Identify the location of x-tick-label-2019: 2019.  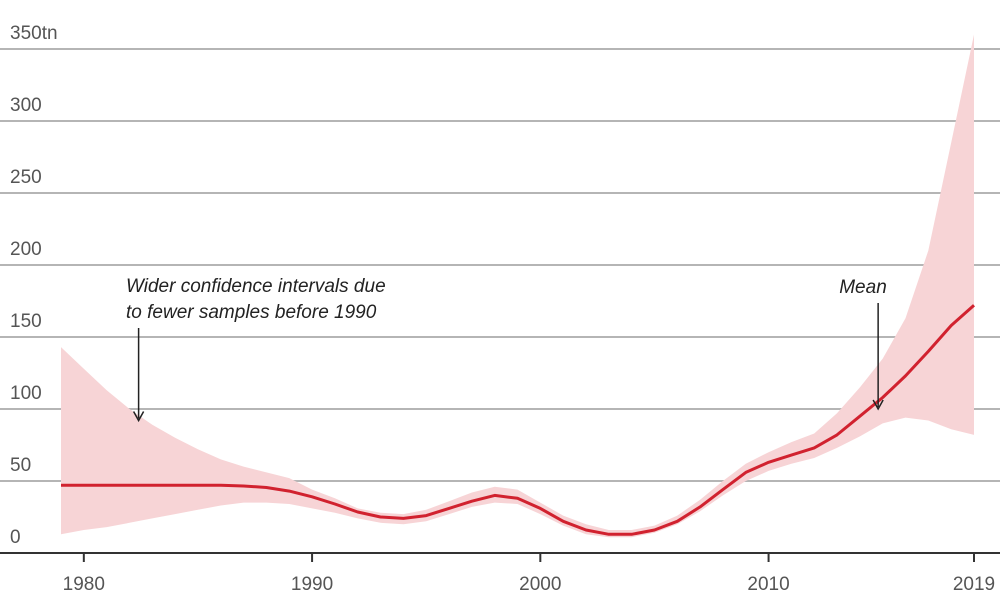
(974, 584).